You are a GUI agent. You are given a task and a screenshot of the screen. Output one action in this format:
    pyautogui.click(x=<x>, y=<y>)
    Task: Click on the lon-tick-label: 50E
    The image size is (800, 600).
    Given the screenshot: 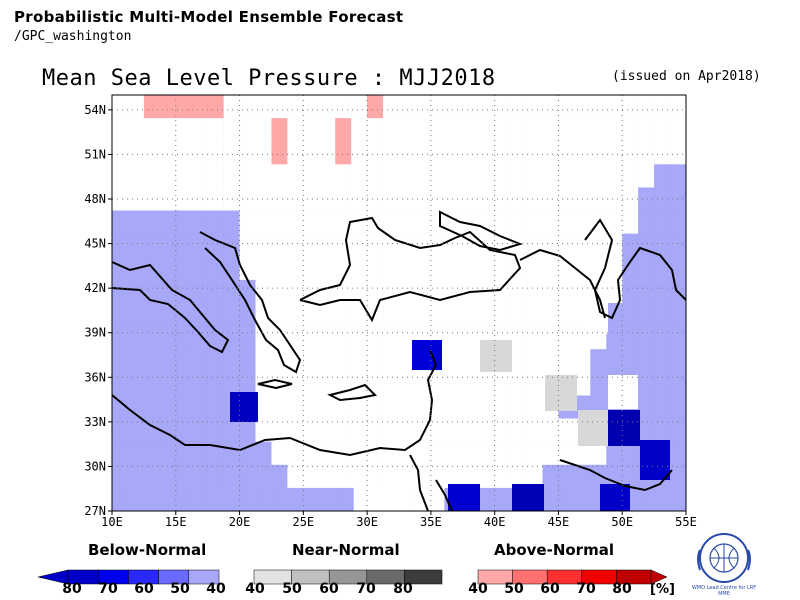 What is the action you would take?
    pyautogui.click(x=622, y=522)
    